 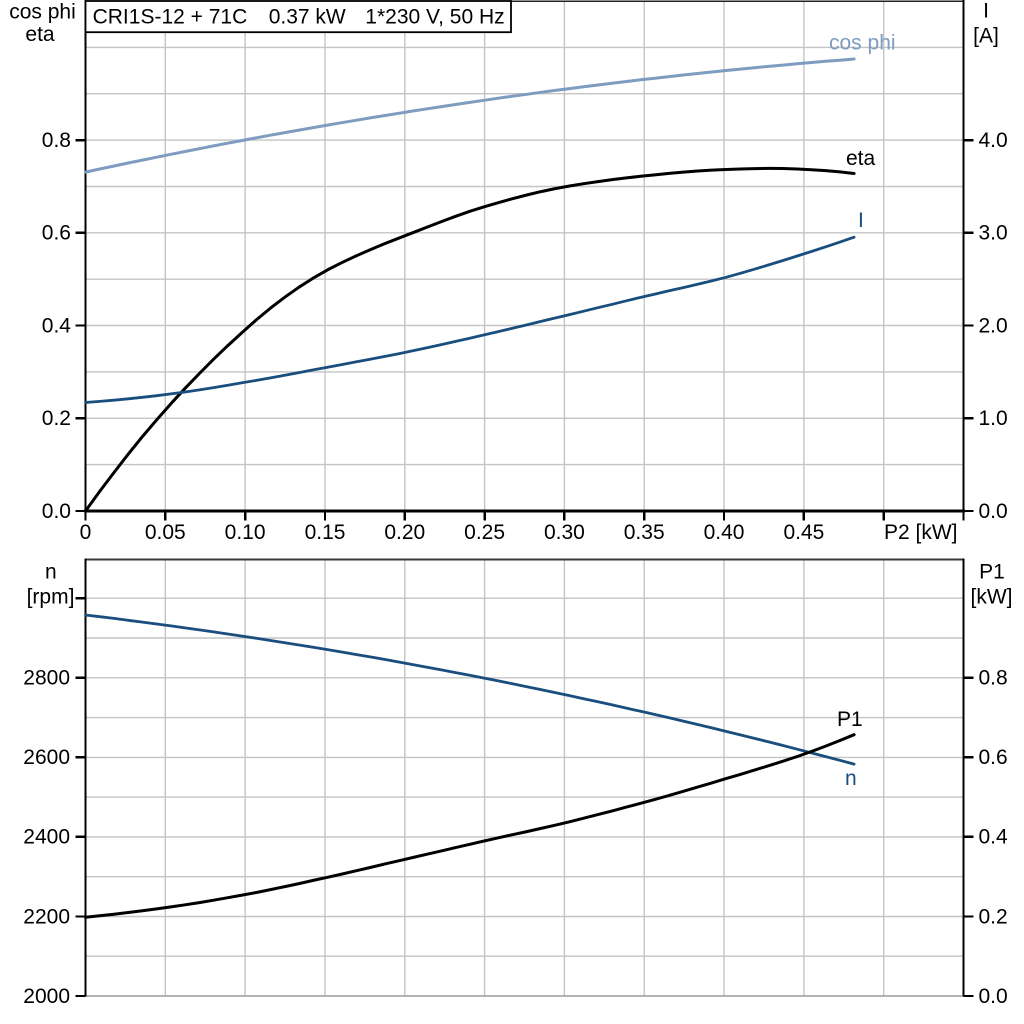 What do you see at coordinates (992, 597) in the screenshot?
I see `svg-text: [kW]` at bounding box center [992, 597].